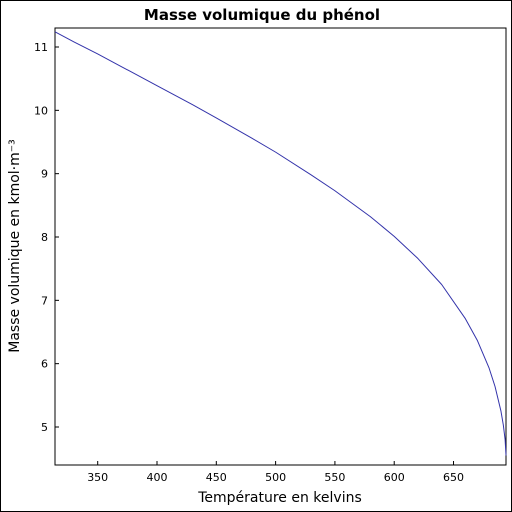 This screenshot has width=512, height=512. Describe the element at coordinates (44, 300) in the screenshot. I see `y-tick-label: 7` at that location.